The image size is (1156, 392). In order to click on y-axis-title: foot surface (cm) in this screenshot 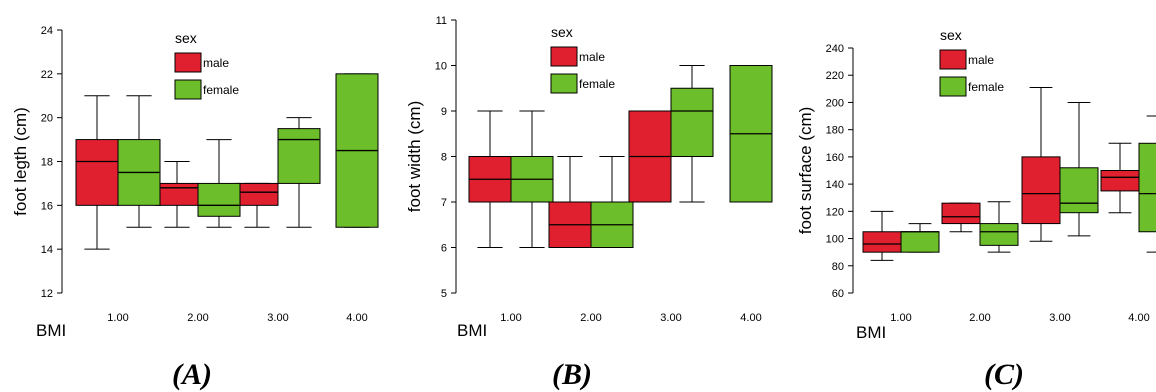, I will do `click(805, 171)`.